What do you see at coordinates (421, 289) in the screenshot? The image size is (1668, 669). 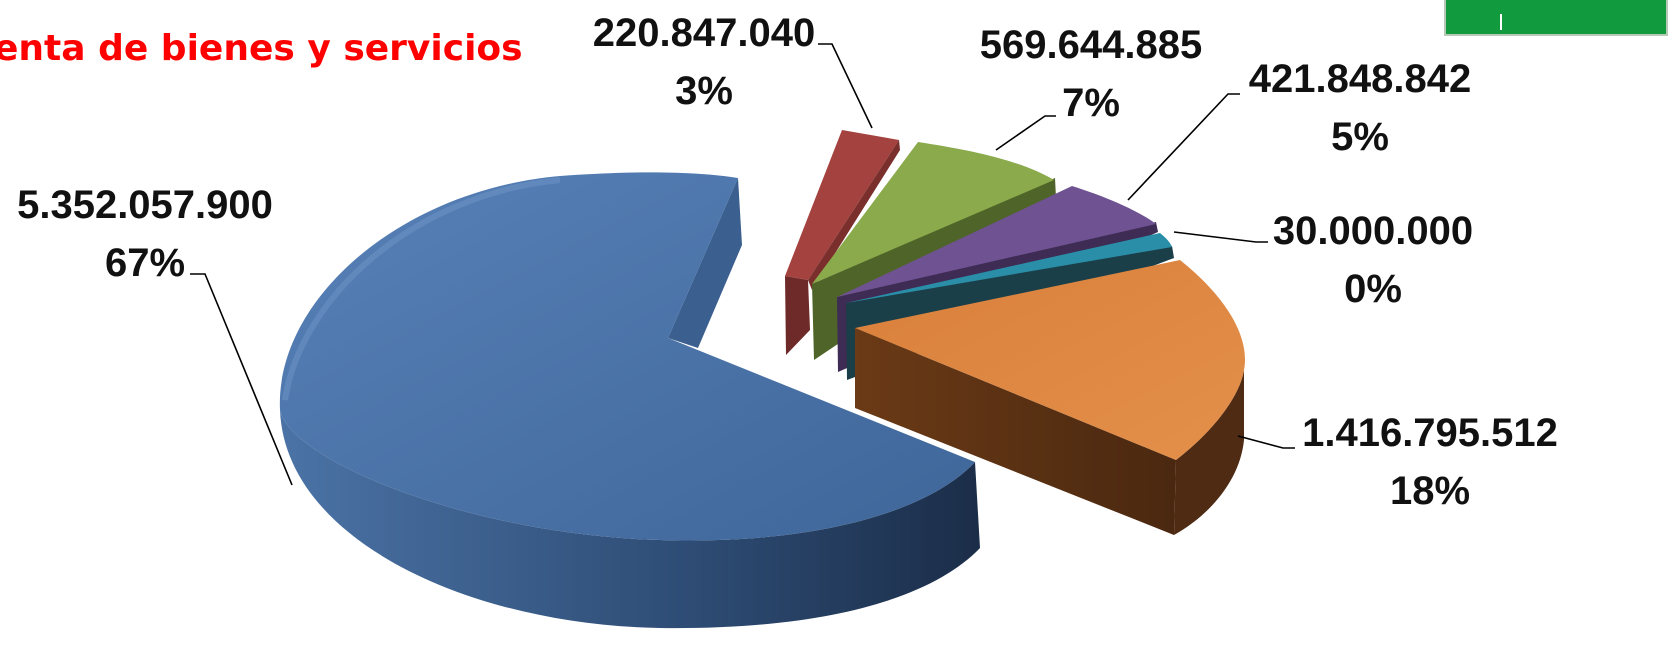 I see `pie-slice-1-rim` at bounding box center [421, 289].